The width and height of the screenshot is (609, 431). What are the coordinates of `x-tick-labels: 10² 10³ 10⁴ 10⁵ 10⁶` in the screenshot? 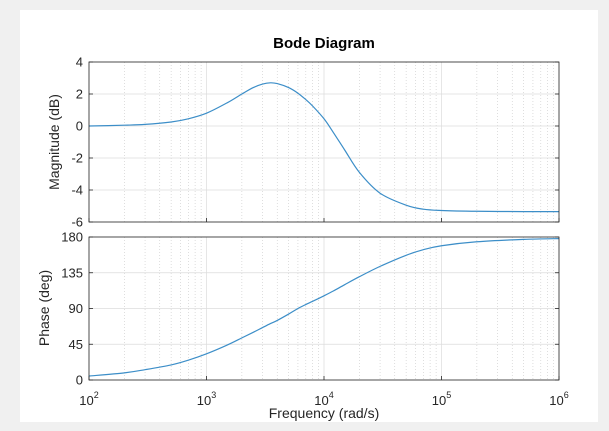 It's located at (323, 399).